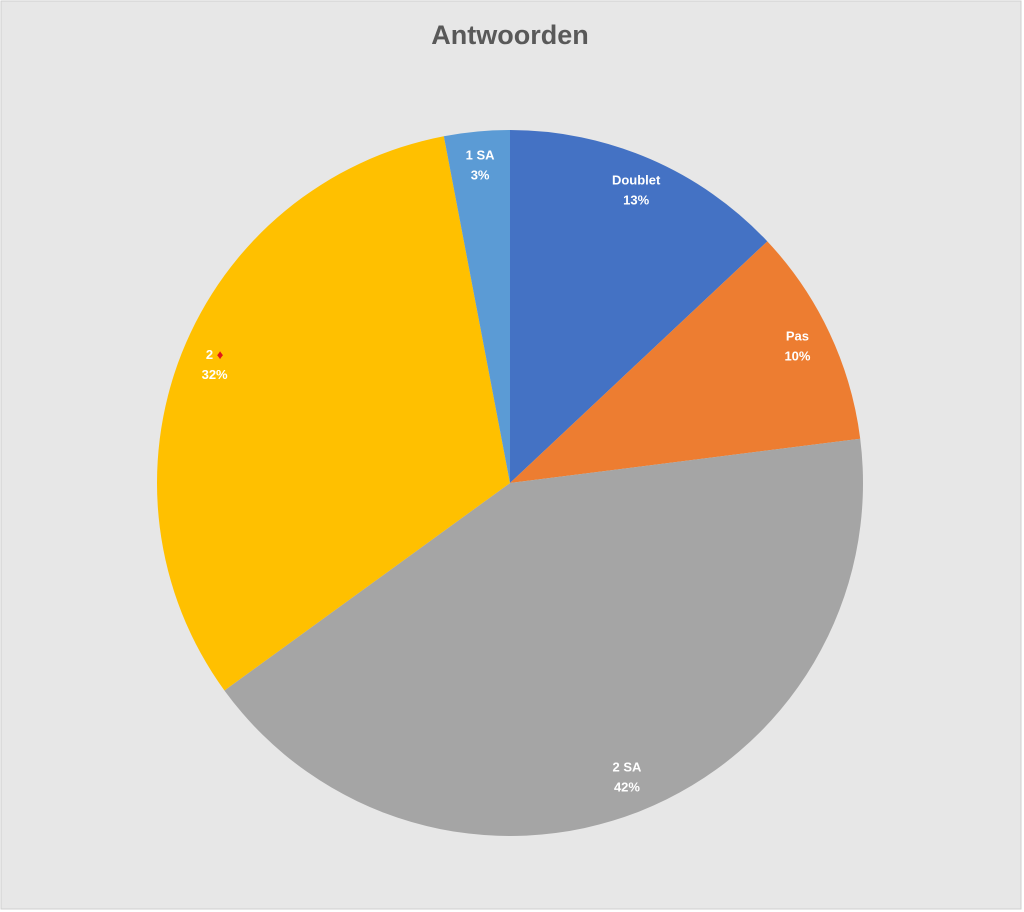 The height and width of the screenshot is (912, 1024). Describe the element at coordinates (509, 35) in the screenshot. I see `chart-title: Antwoorden` at that location.